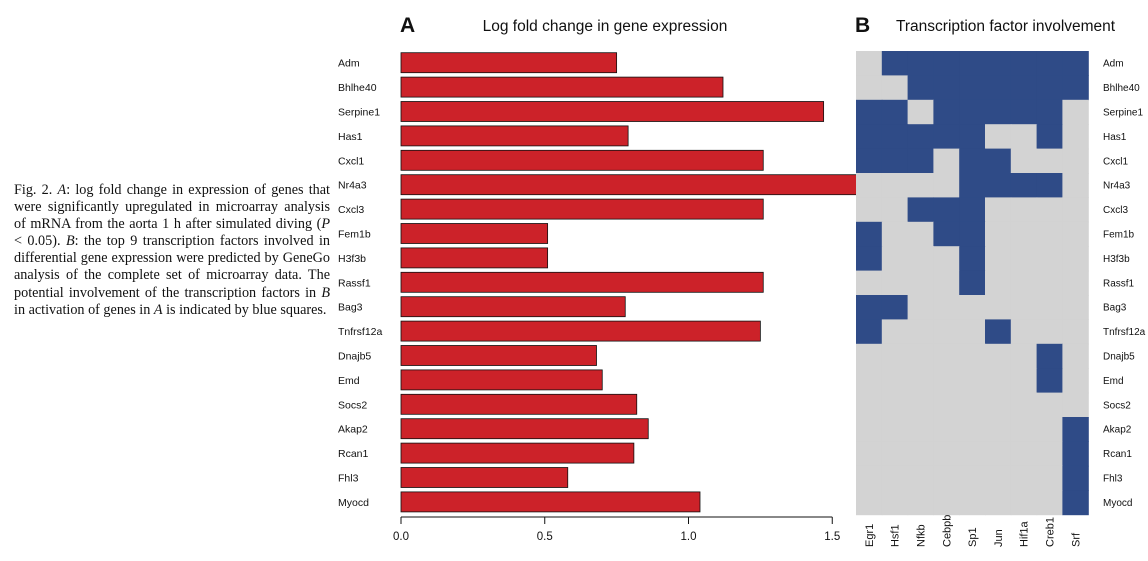 The height and width of the screenshot is (561, 1148). Describe the element at coordinates (352, 259) in the screenshot. I see `bar-category-label: H3f3b` at that location.